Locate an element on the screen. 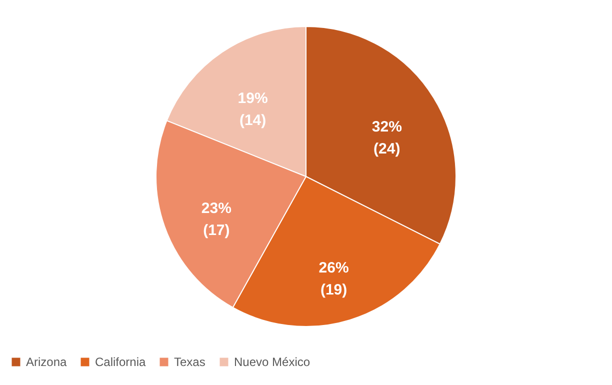  data-label: 26% (19) is located at coordinates (333, 278).